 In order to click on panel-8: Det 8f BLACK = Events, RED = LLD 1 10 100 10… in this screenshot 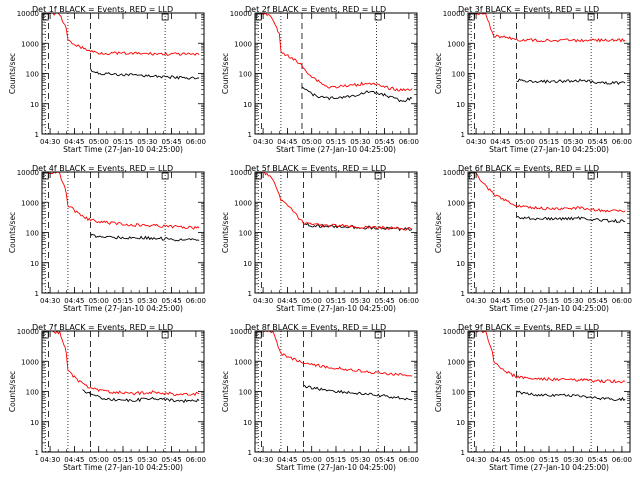, I will do `click(320, 397)`.